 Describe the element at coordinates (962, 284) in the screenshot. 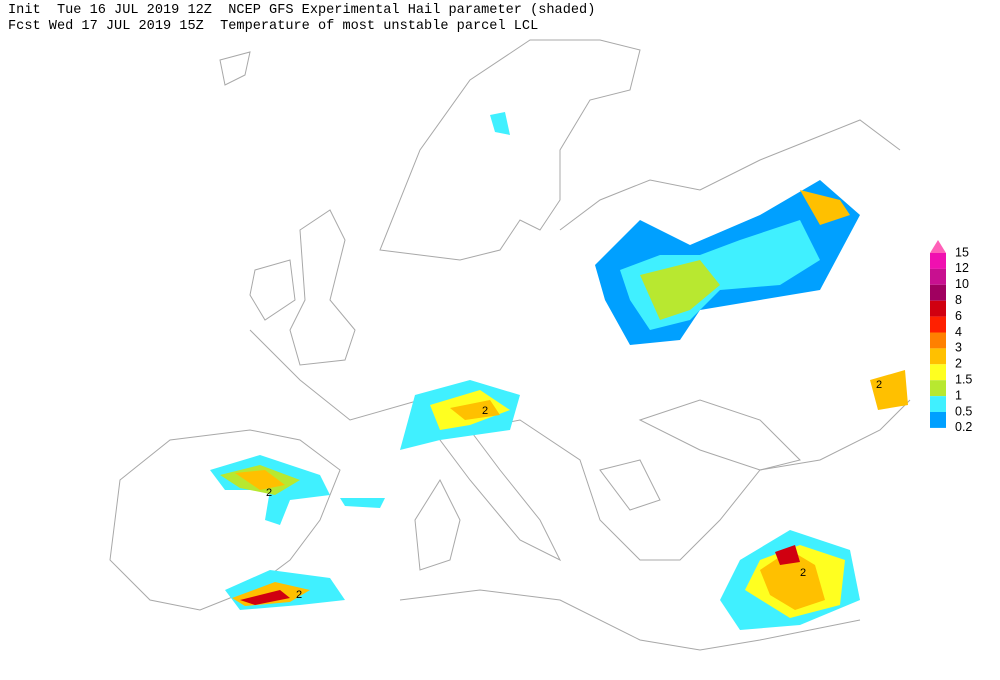

I see `legend-label: 10` at that location.